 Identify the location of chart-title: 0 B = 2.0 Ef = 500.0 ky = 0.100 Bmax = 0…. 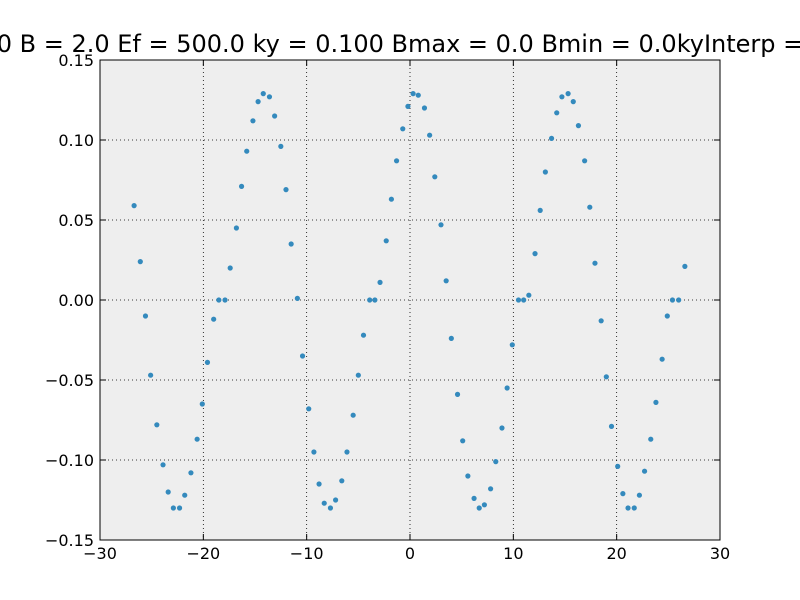
(400, 44).